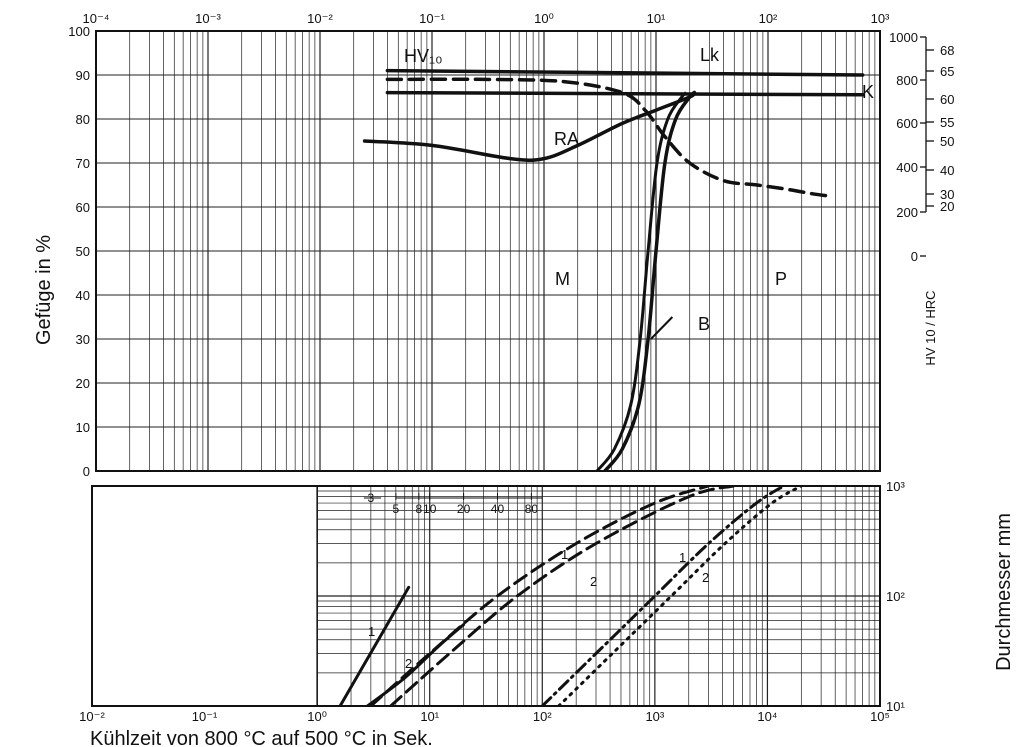  I want to click on bottom-x-tick-label: 10¹, so click(429, 716).